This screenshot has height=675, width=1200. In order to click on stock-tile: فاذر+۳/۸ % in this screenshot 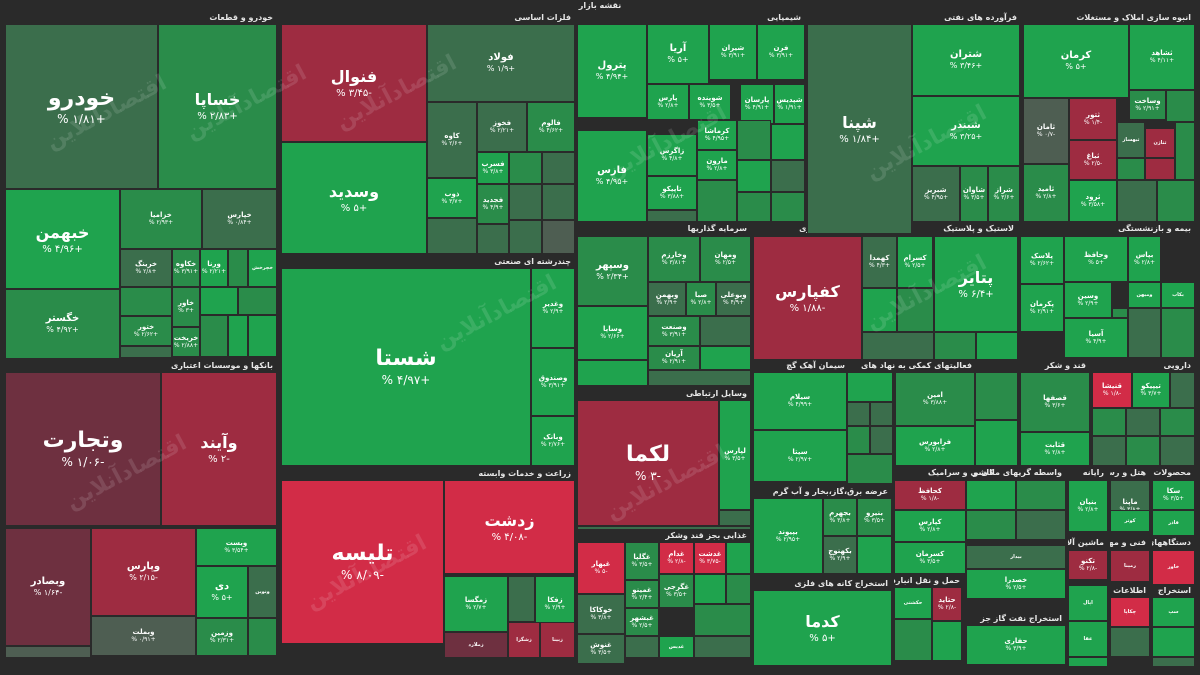, I will do `click(1173, 523)`.